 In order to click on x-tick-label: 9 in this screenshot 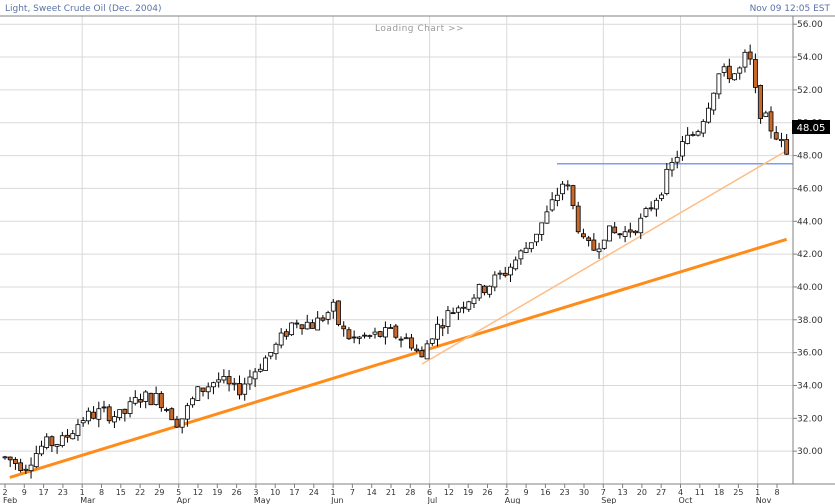, I will do `click(24, 492)`.